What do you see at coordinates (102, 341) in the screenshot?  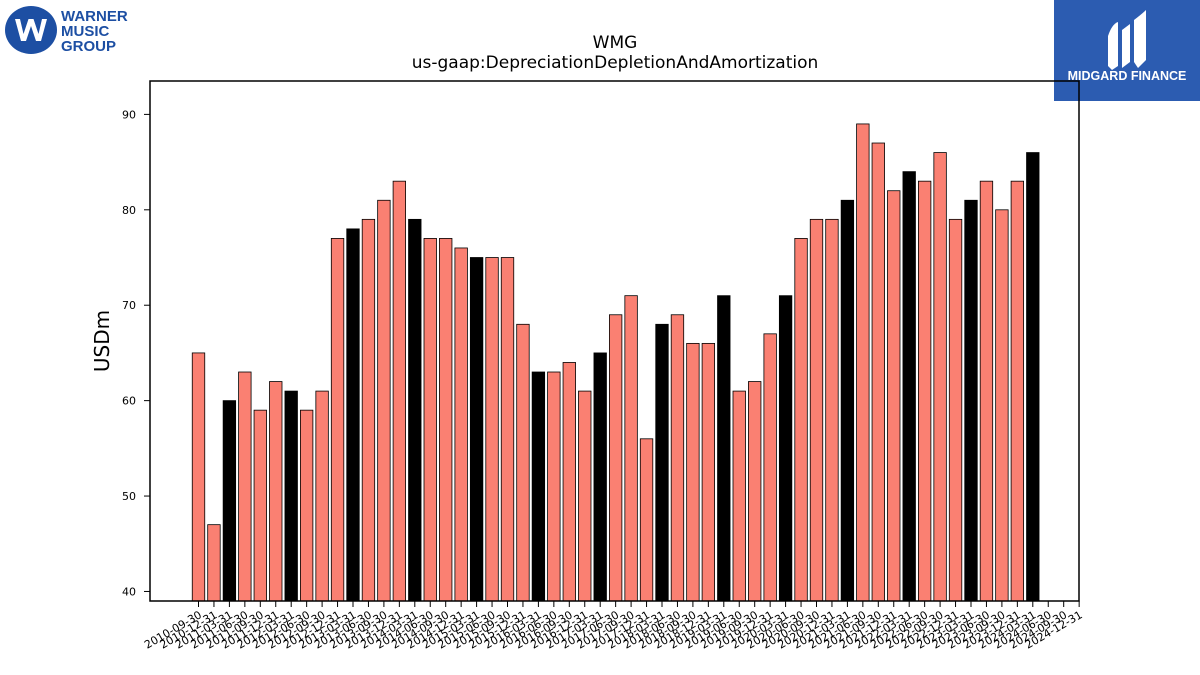 I see `y-axis-label: USDm` at bounding box center [102, 341].